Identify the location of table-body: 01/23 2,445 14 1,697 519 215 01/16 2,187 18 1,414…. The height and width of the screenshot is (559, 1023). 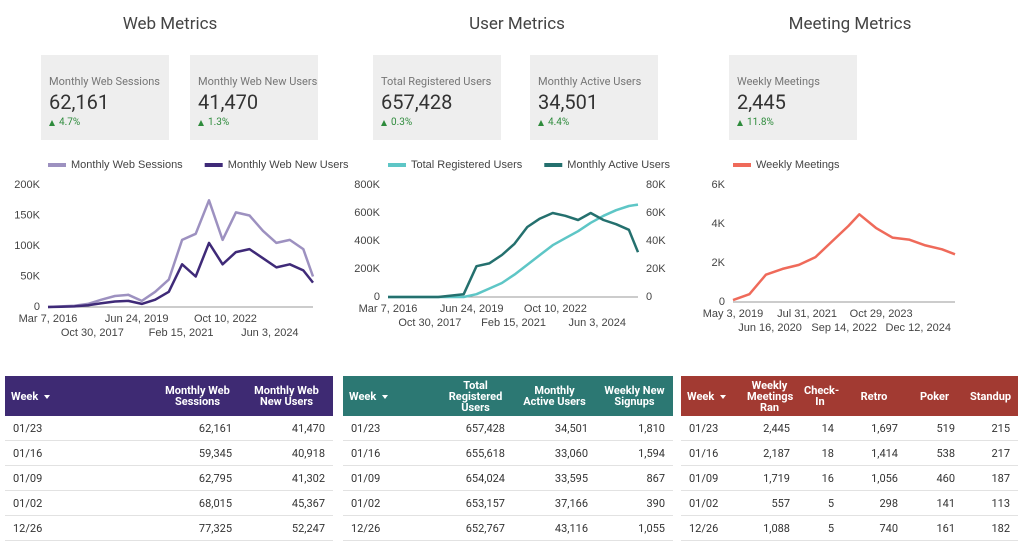
(849, 478).